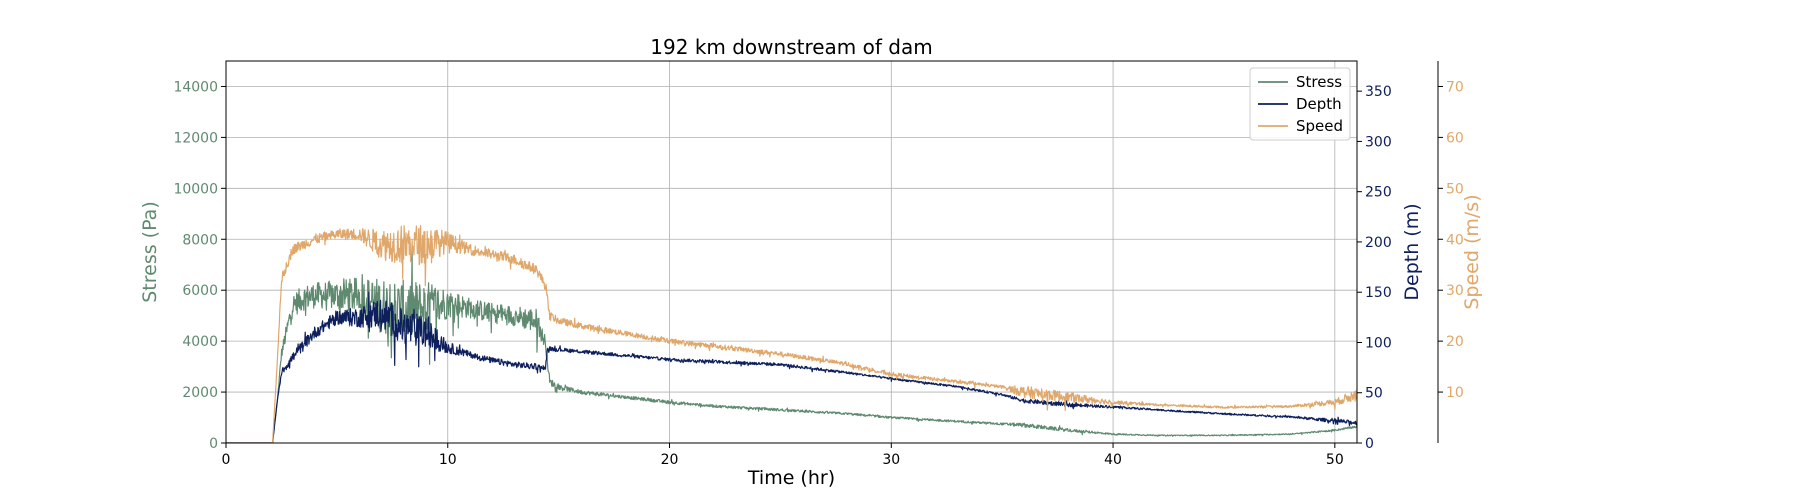 Image resolution: width=1800 pixels, height=504 pixels. Describe the element at coordinates (1455, 291) in the screenshot. I see `speed-tick-label: 30` at that location.